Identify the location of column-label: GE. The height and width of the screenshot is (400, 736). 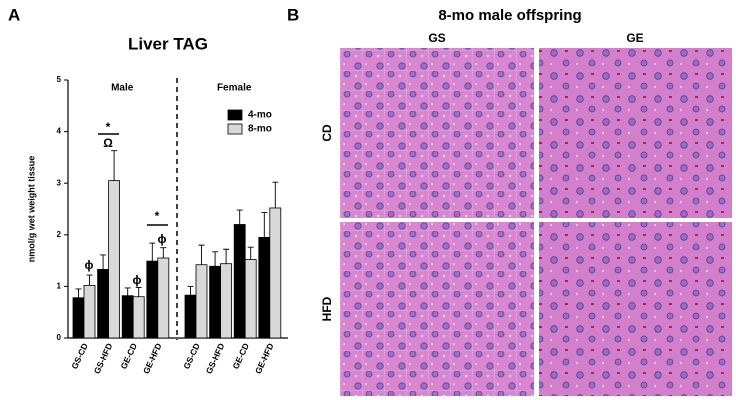
(634, 38).